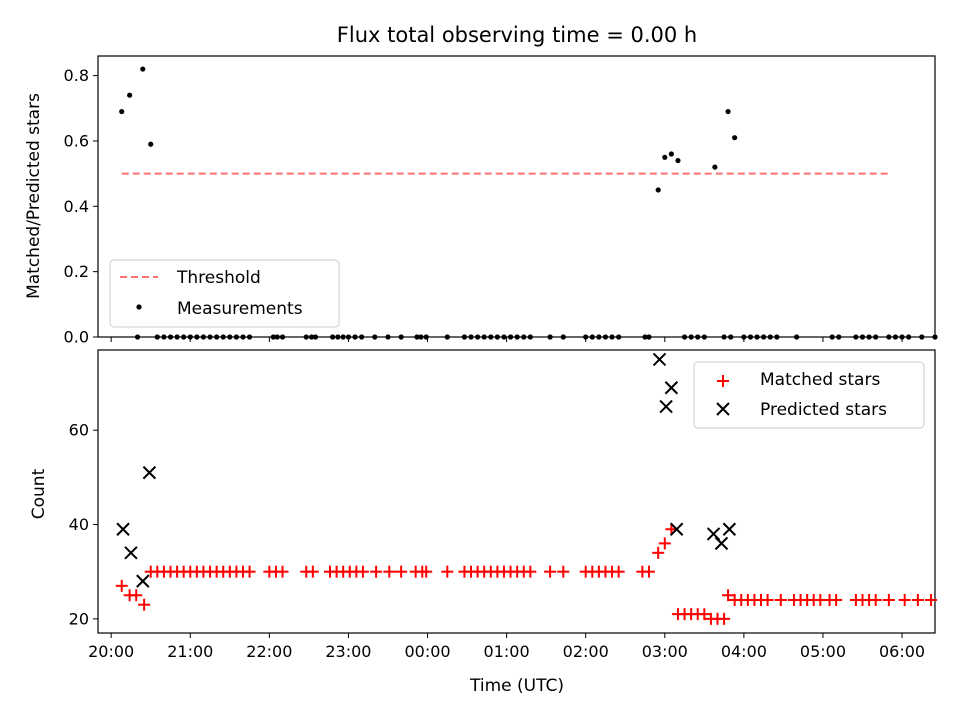 The width and height of the screenshot is (960, 720). Describe the element at coordinates (218, 278) in the screenshot. I see `threshold-legend-label: Threshold` at that location.